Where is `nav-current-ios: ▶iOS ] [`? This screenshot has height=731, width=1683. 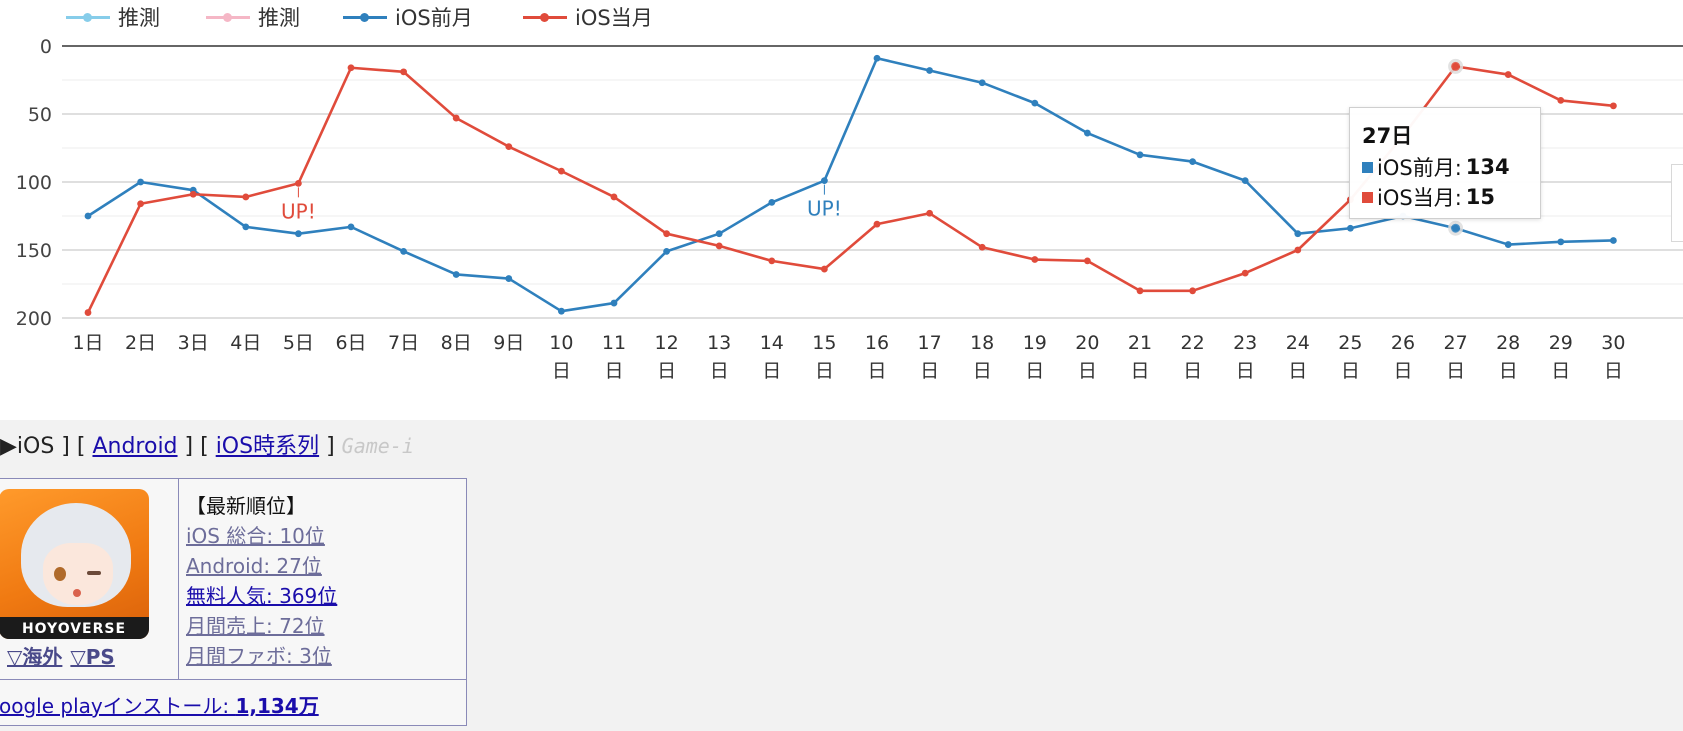
nav-current-ios: ▶iOS ] [ is located at coordinates (46, 446).